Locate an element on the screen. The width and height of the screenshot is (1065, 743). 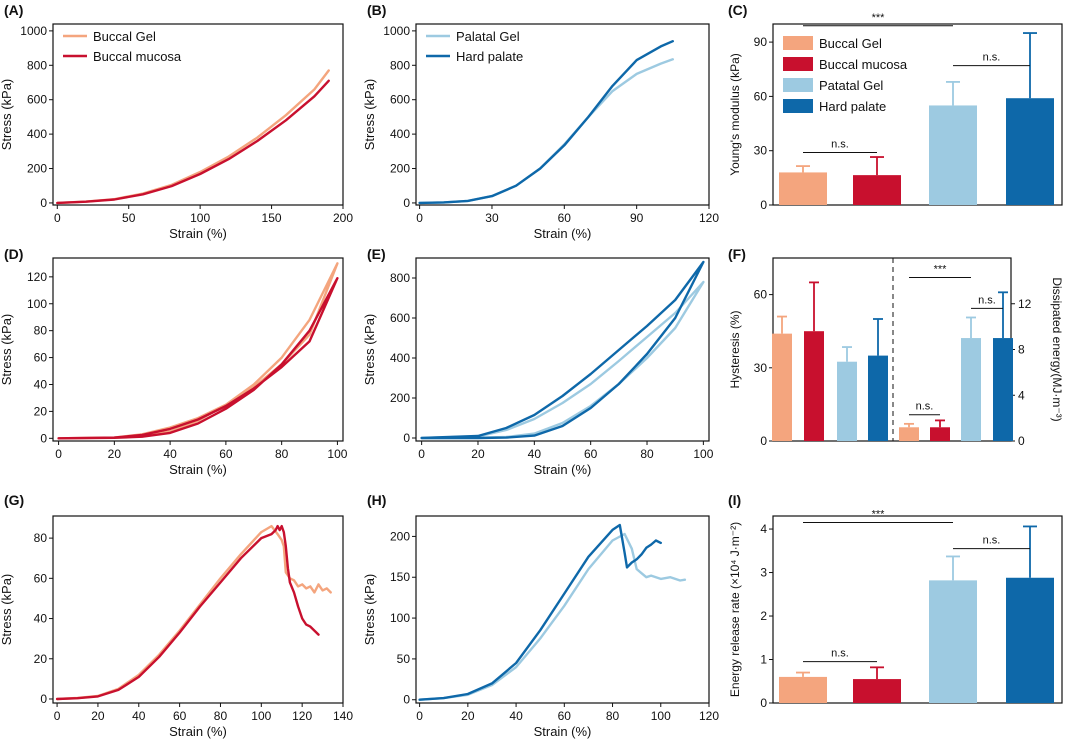
x-tick-label: 150 is located at coordinates (272, 218).